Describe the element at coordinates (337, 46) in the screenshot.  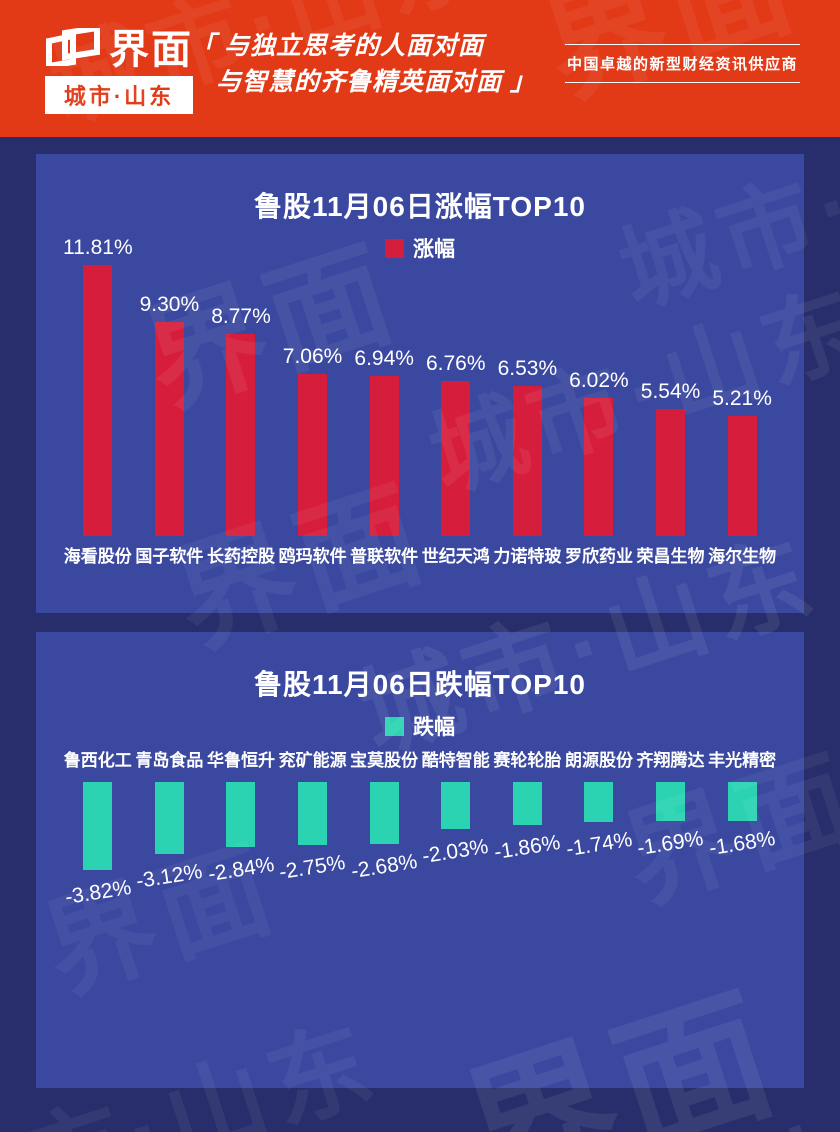
I see `quote-line-1: 「 与独立思考的人面对面` at that location.